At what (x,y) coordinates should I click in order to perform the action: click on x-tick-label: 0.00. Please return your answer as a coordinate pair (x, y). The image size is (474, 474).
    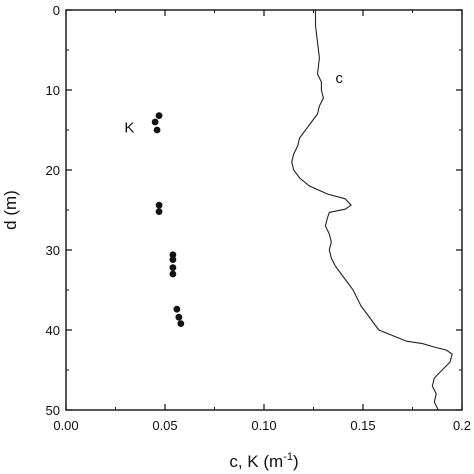
    Looking at the image, I should click on (65, 425).